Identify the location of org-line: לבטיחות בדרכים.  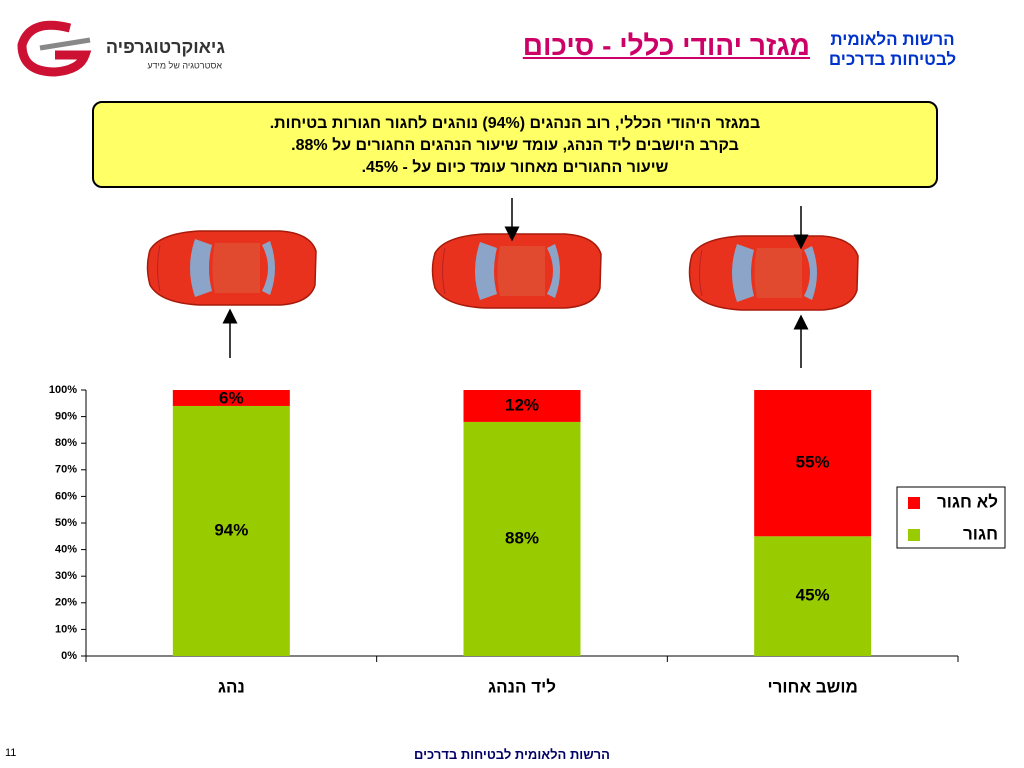
(892, 59).